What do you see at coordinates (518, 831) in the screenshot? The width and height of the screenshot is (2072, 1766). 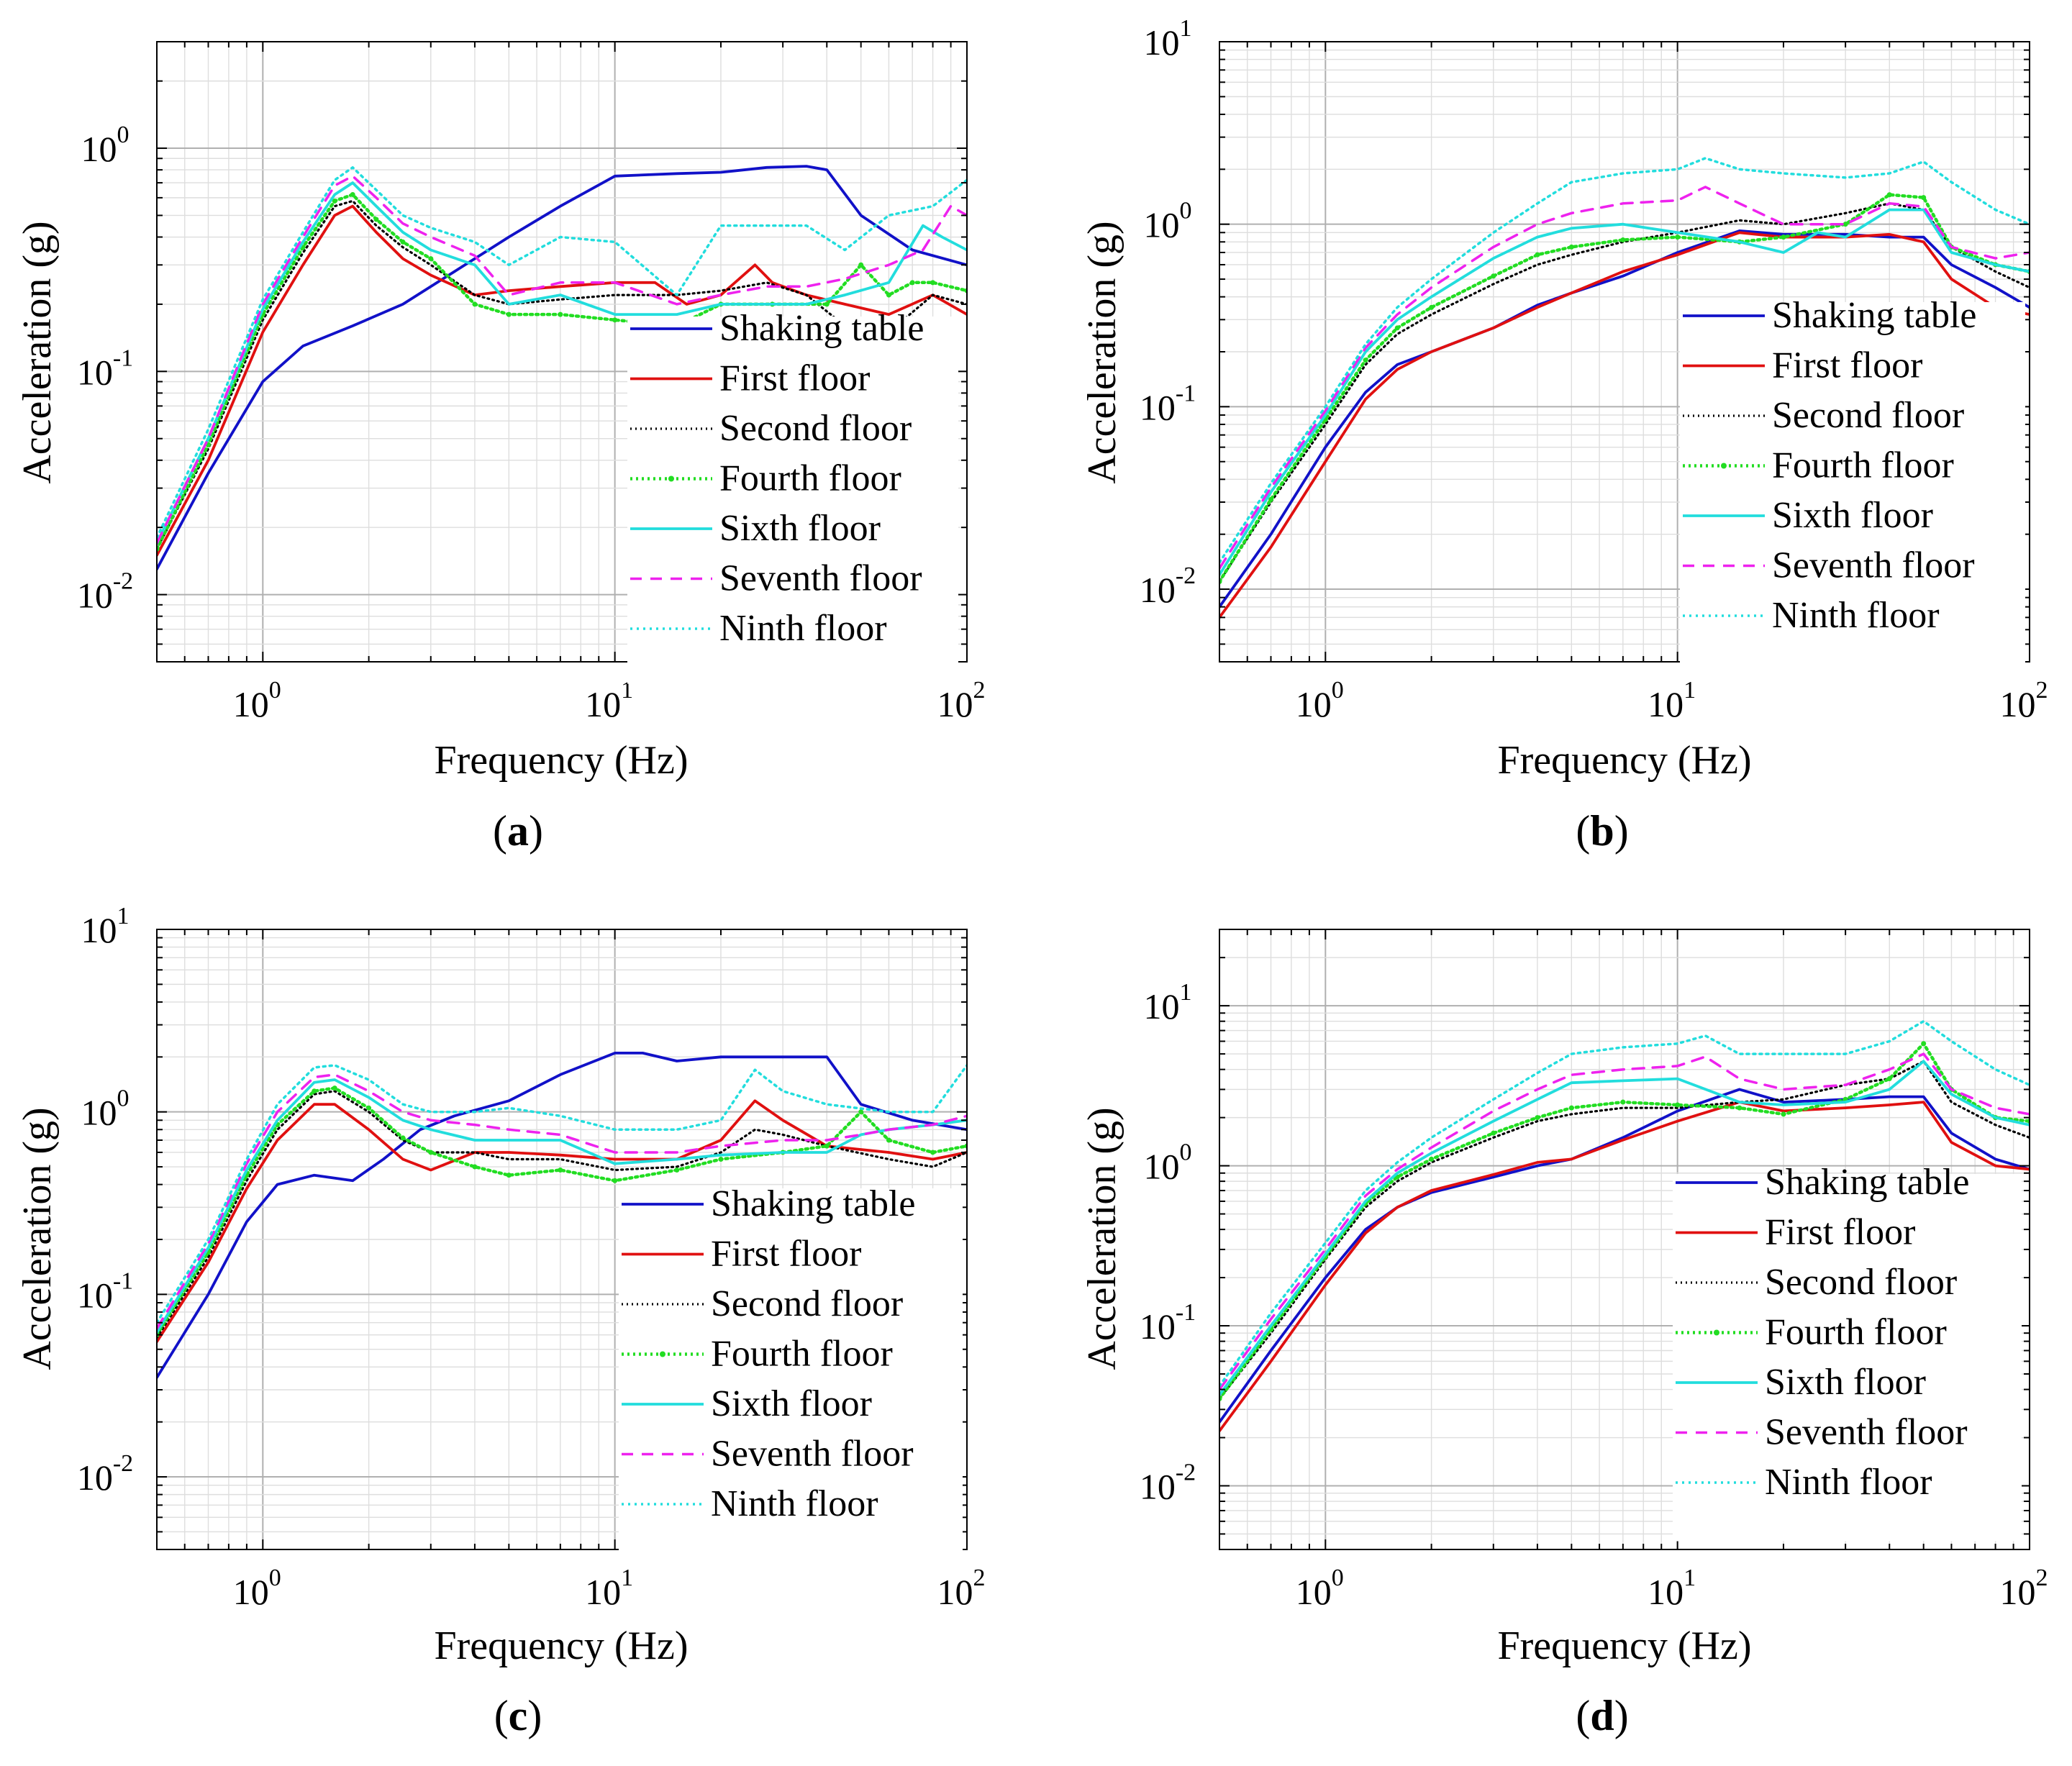 I see `caption-letter: a` at bounding box center [518, 831].